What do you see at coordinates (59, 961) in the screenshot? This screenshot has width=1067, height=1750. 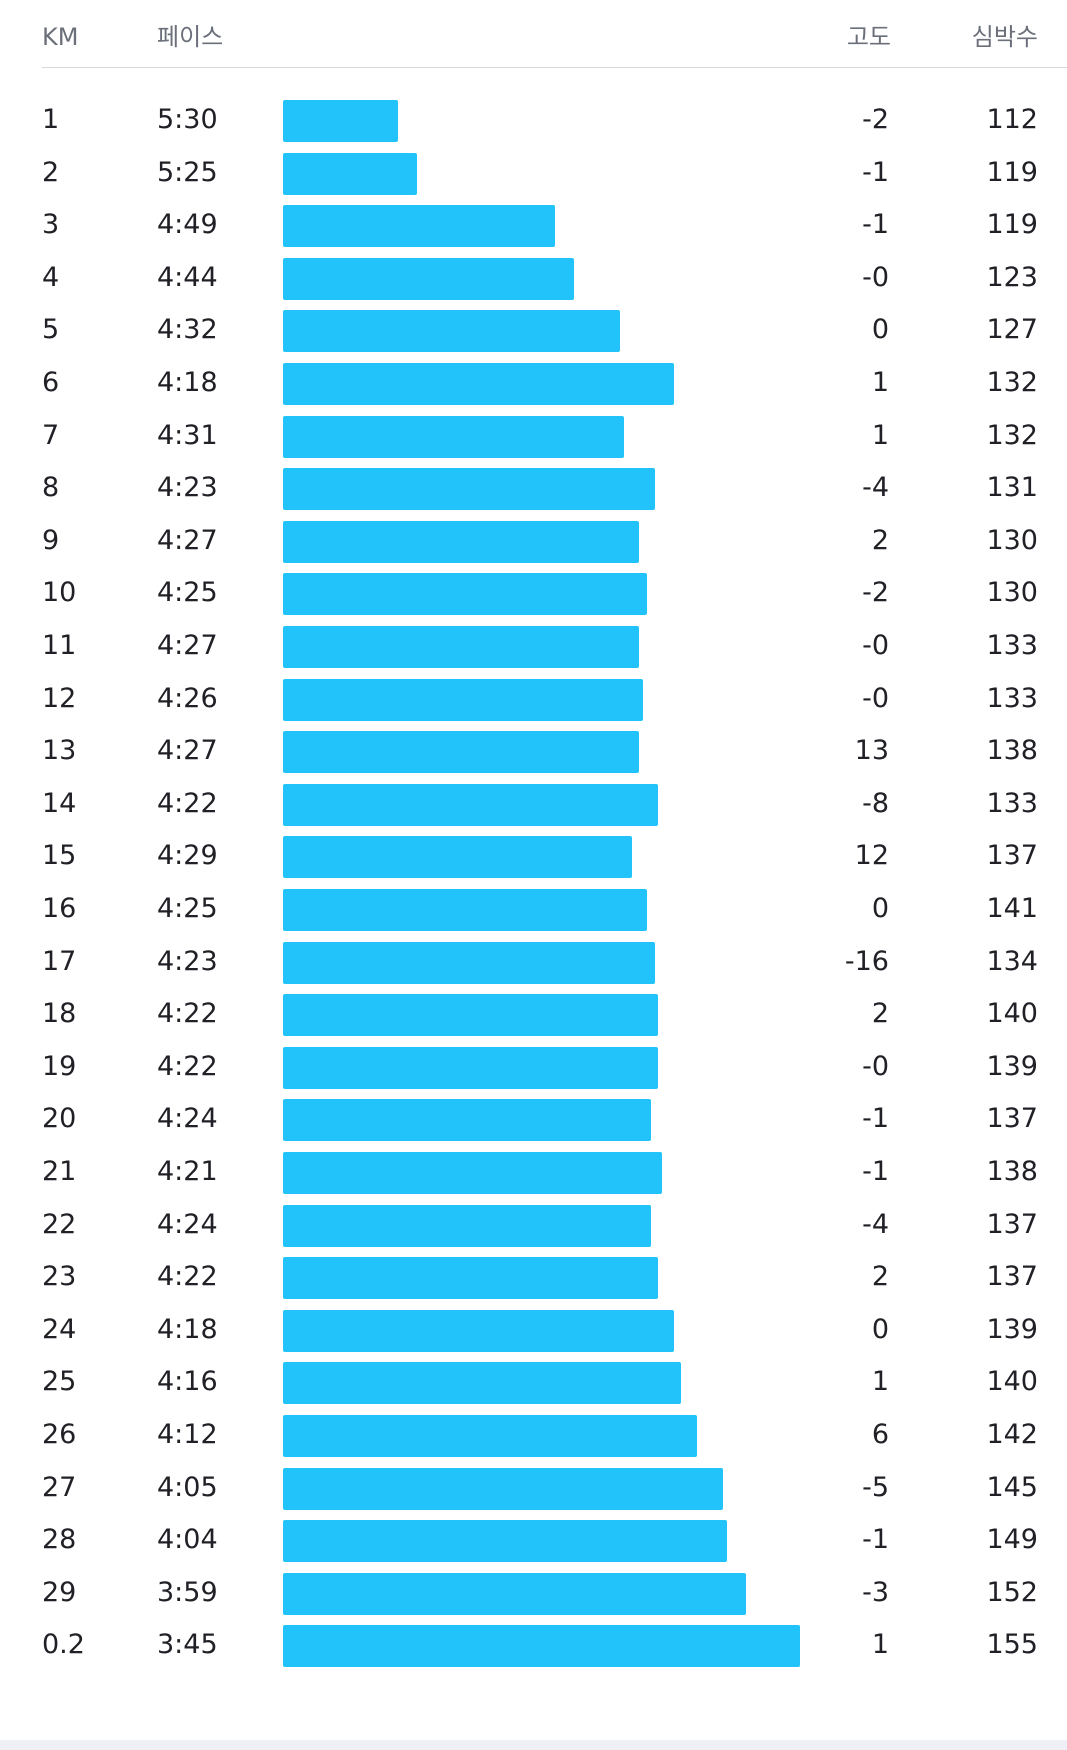 I see `split-km: 17` at bounding box center [59, 961].